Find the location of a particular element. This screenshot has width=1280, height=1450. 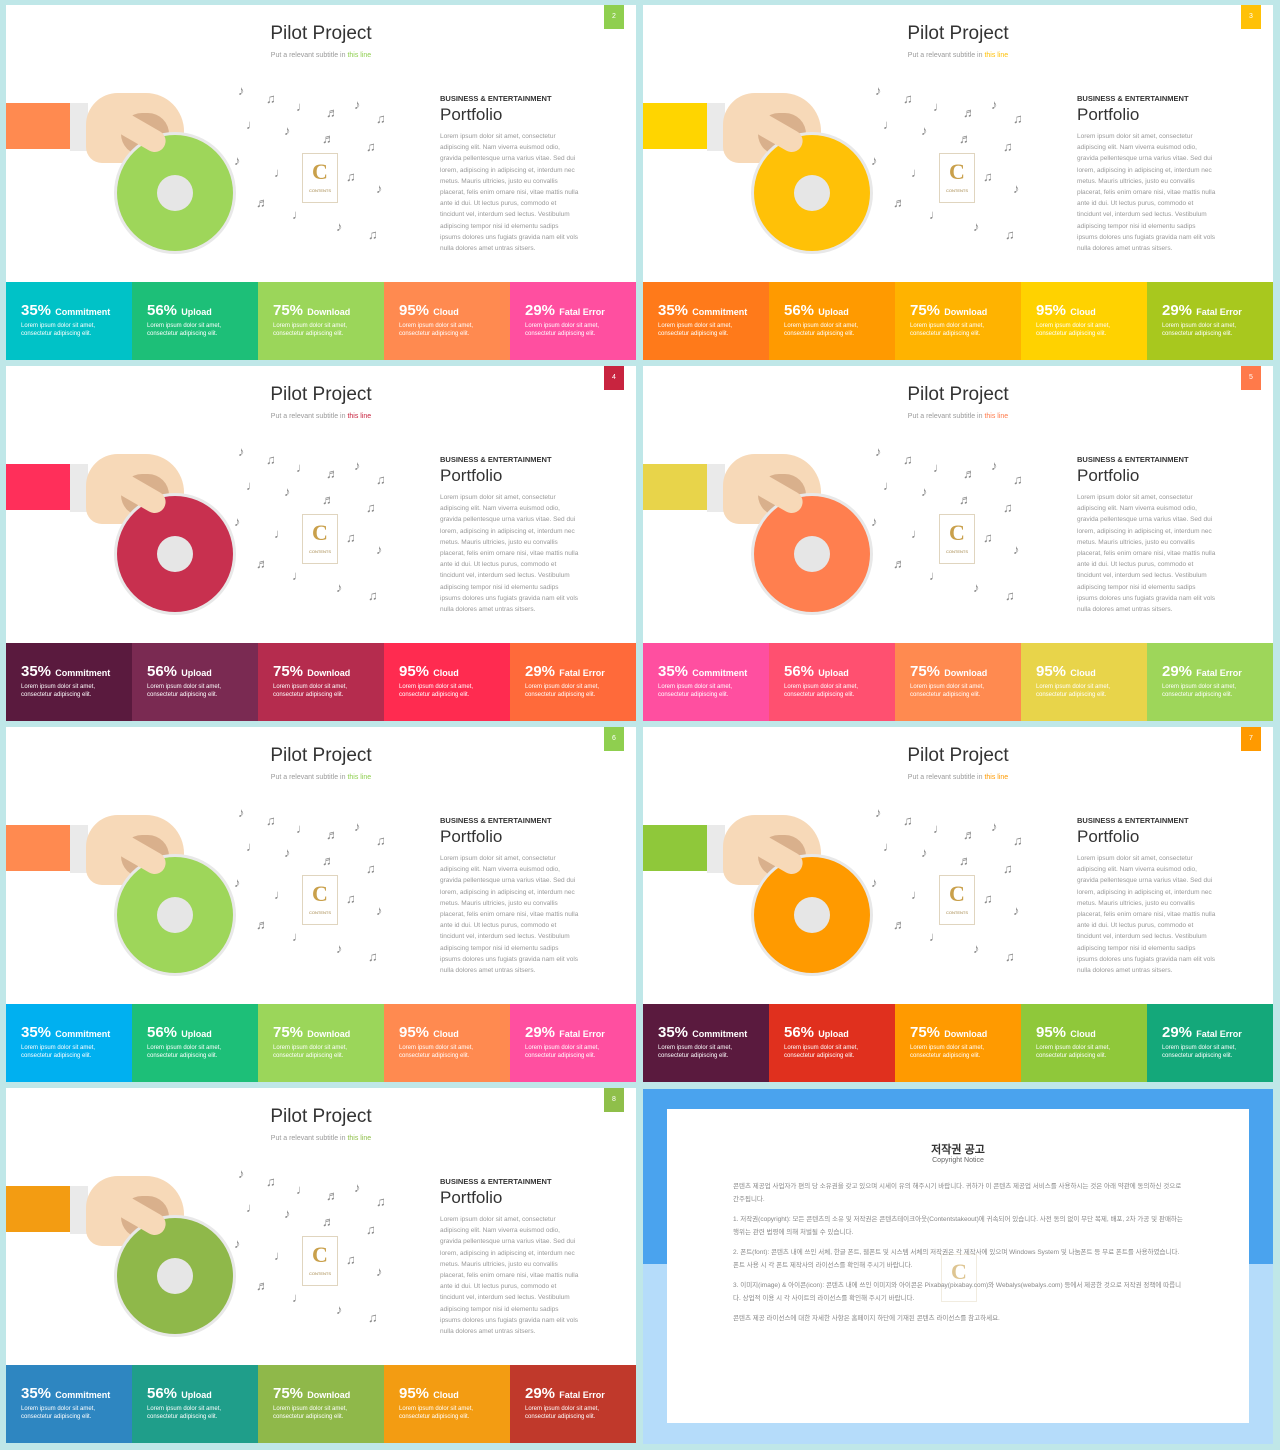

stat-label: Upload is located at coordinates (196, 1395).